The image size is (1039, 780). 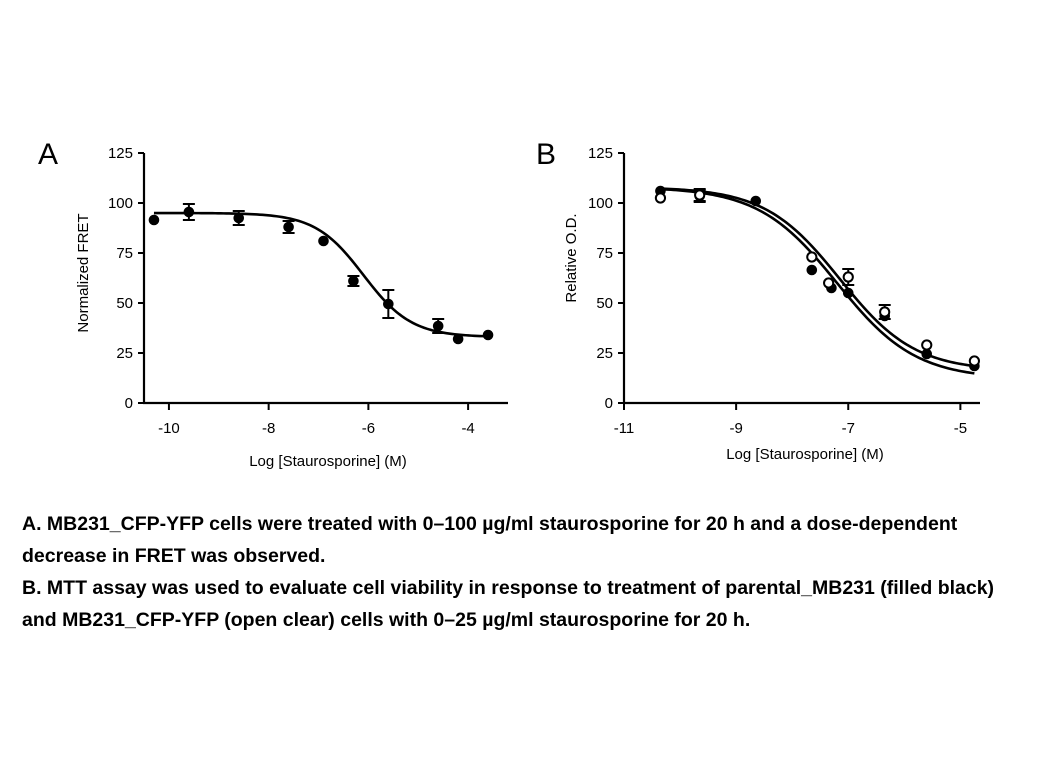 I want to click on panel-b-fit-curve-filled, so click(x=817, y=281).